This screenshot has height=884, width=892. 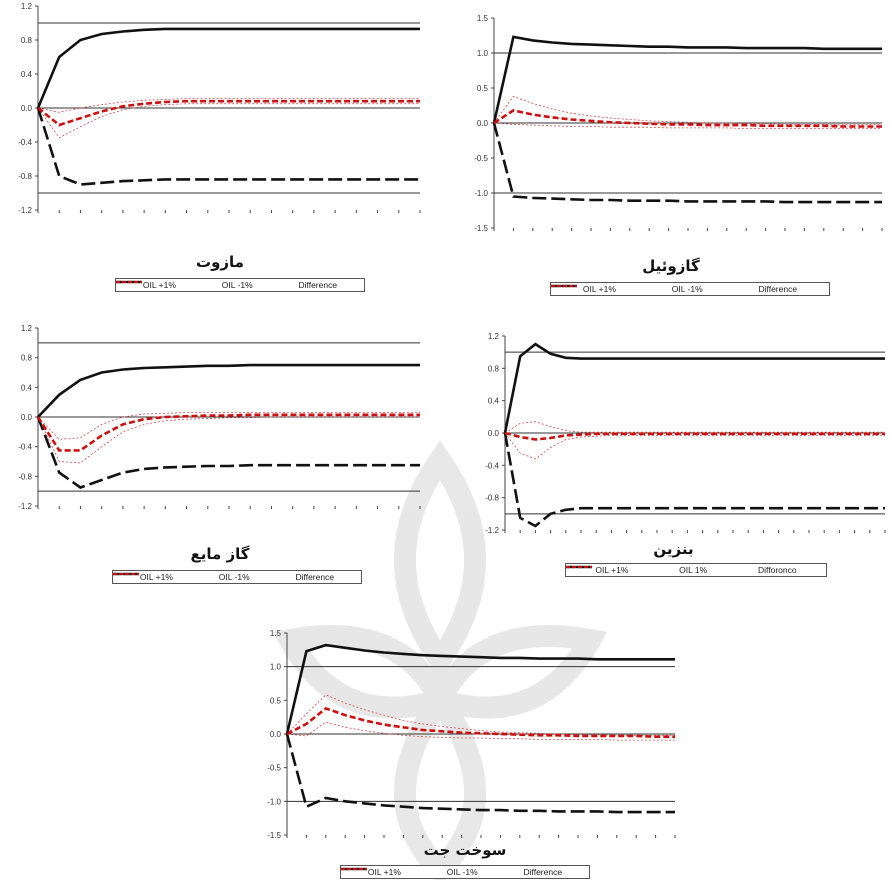 What do you see at coordinates (671, 266) in the screenshot?
I see `chart-title: گازوئیل` at bounding box center [671, 266].